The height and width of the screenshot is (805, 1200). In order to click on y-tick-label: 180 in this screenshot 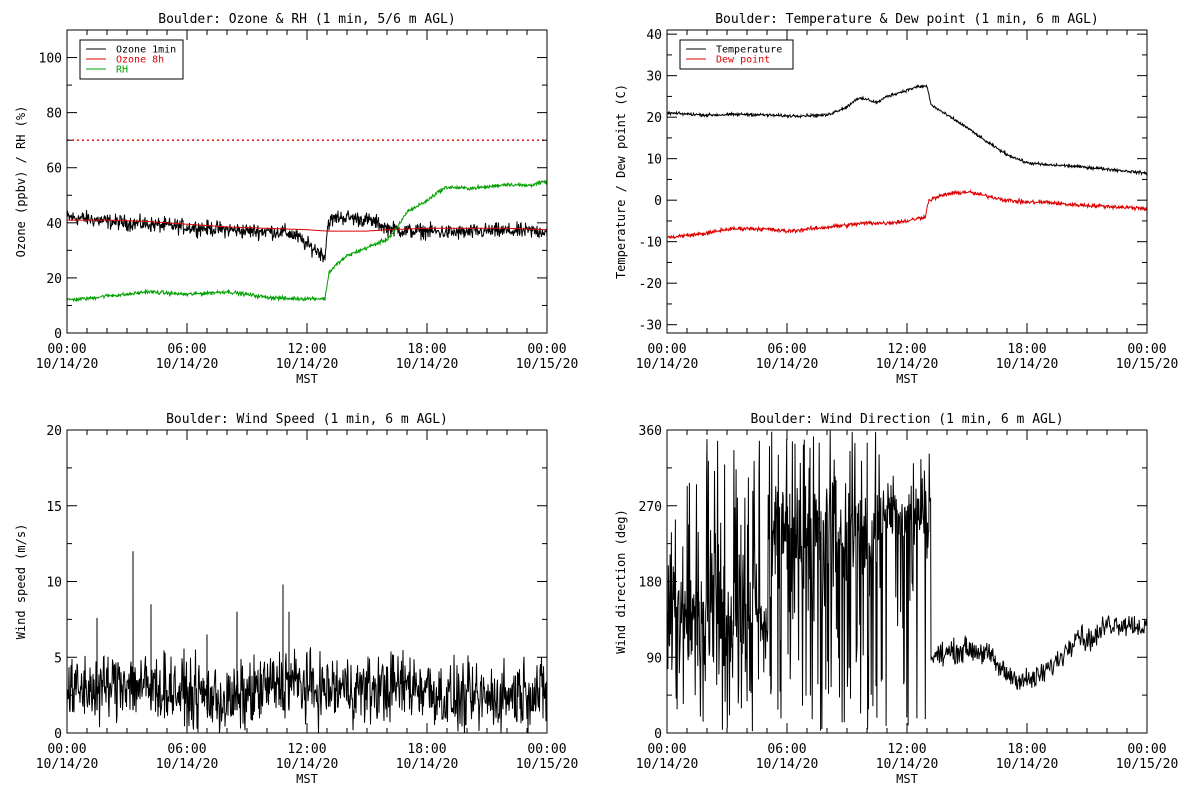, I will do `click(650, 583)`.